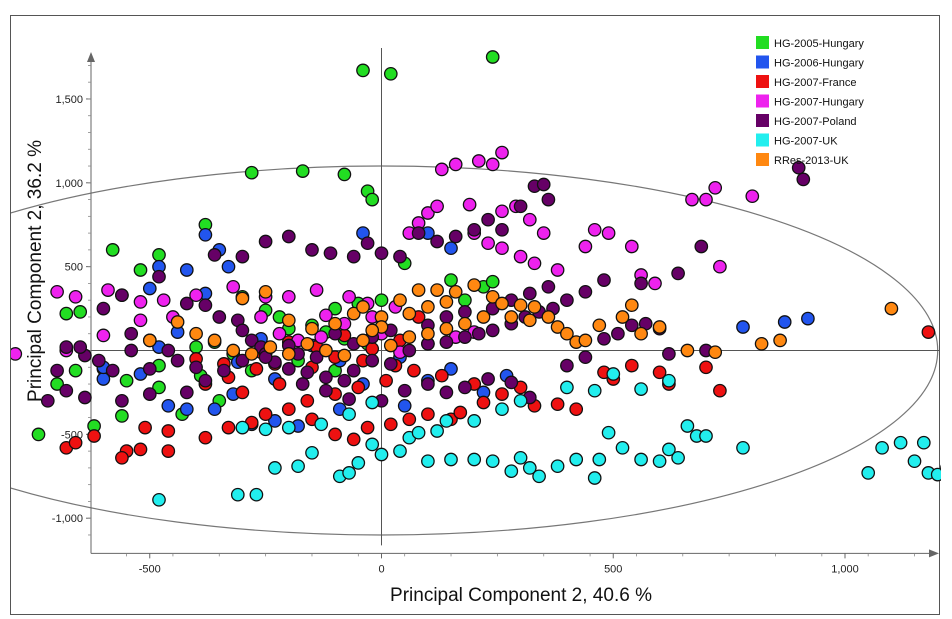  What do you see at coordinates (819, 64) in the screenshot?
I see `legend-label-hg-2006-hungary: HG-2006-Hungary` at bounding box center [819, 64].